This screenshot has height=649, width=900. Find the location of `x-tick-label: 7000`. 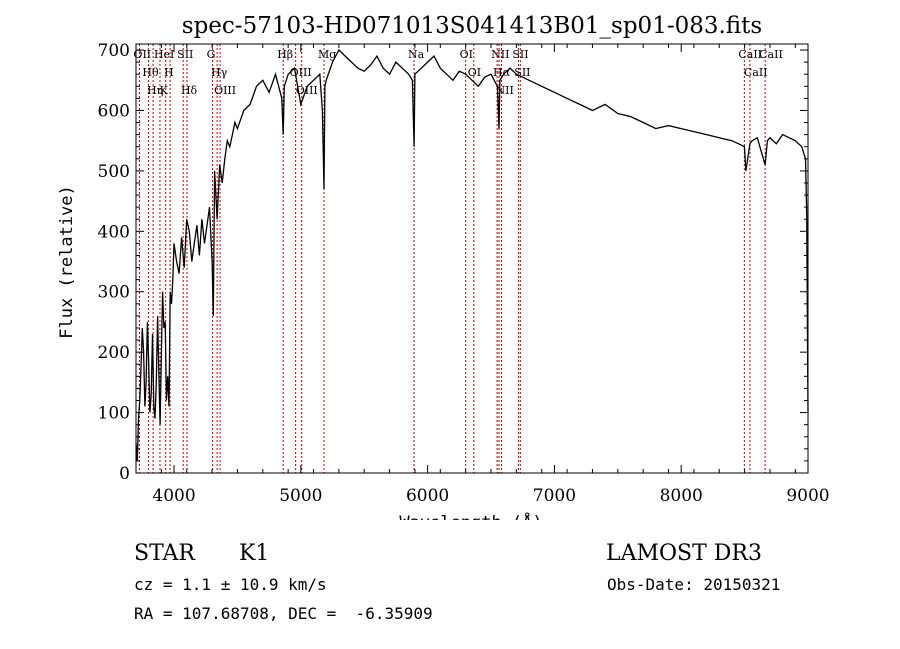

x-tick-label: 7000 is located at coordinates (554, 496).